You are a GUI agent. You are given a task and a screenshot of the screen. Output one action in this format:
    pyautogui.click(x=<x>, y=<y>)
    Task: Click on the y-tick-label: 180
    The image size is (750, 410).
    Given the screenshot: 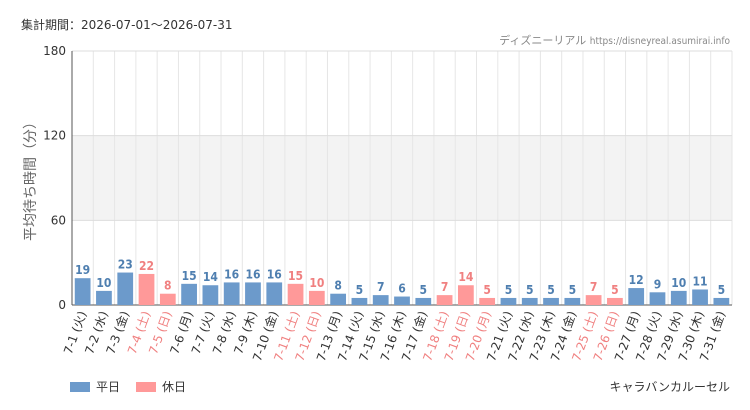 What is the action you would take?
    pyautogui.click(x=54, y=51)
    